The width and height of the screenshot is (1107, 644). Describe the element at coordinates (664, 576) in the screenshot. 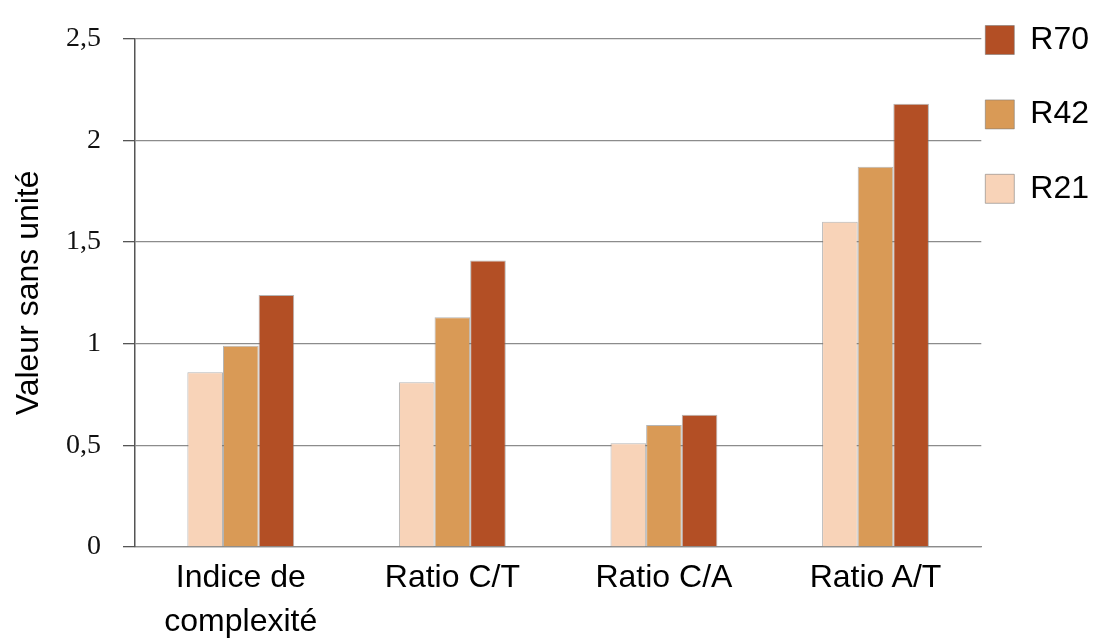

I see `x-tick-label: Ratio C/A` at that location.